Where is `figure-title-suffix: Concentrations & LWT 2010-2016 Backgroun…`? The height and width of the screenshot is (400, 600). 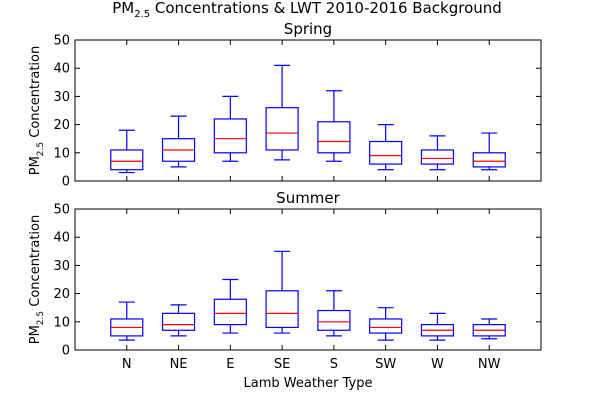 figure-title-suffix: Concentrations & LWT 2010-2016 Backgroun… is located at coordinates (326, 8).